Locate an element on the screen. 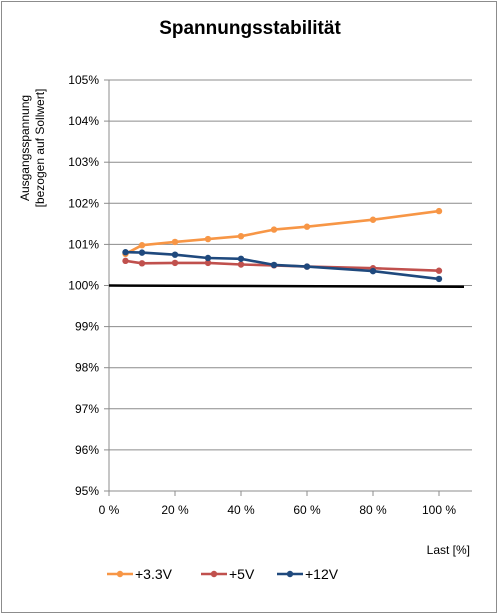 The height and width of the screenshot is (616, 500). legend-entry: +3.3V is located at coordinates (140, 574).